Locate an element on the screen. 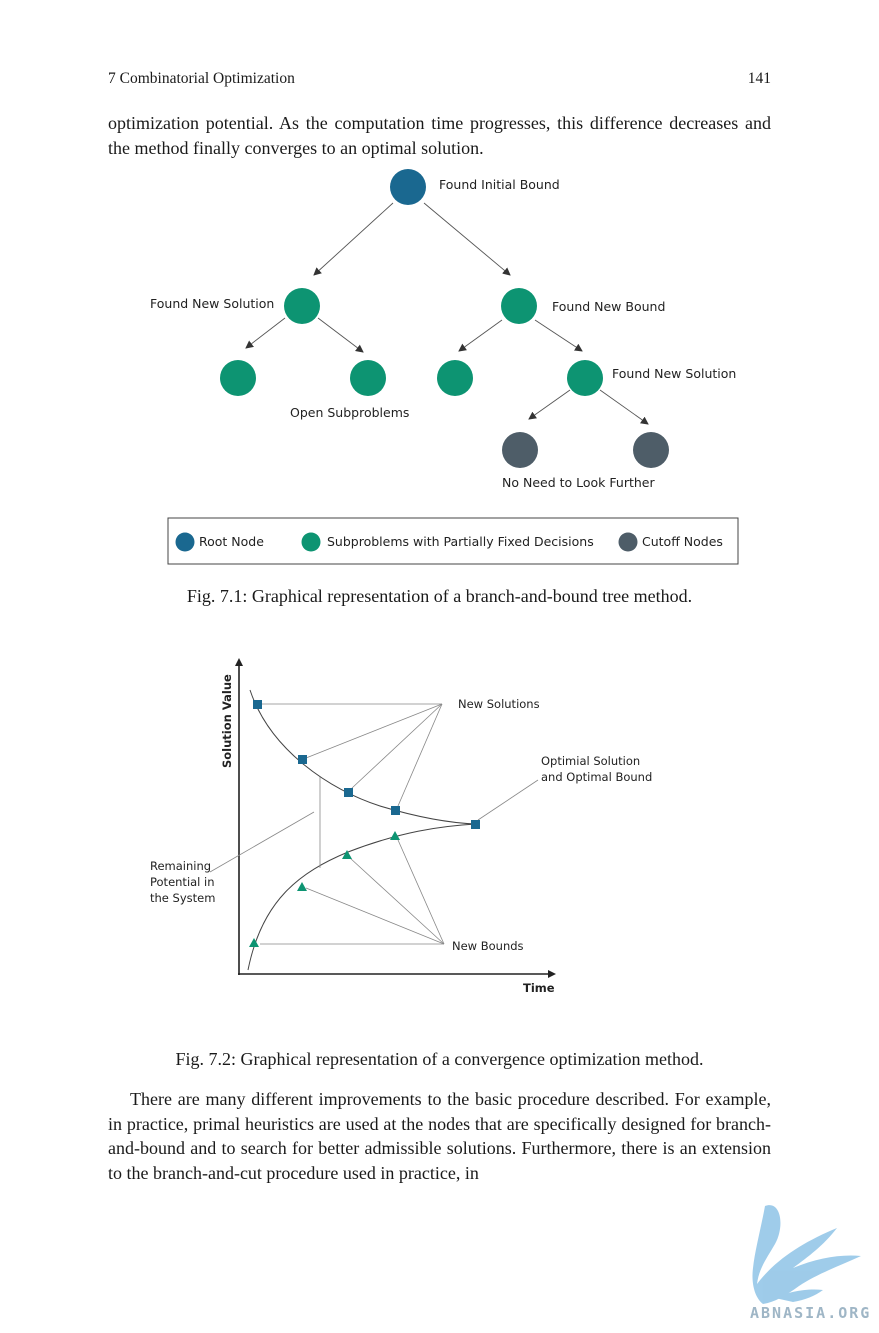 The image size is (879, 1333). legend-cutoff-marker is located at coordinates (628, 542).